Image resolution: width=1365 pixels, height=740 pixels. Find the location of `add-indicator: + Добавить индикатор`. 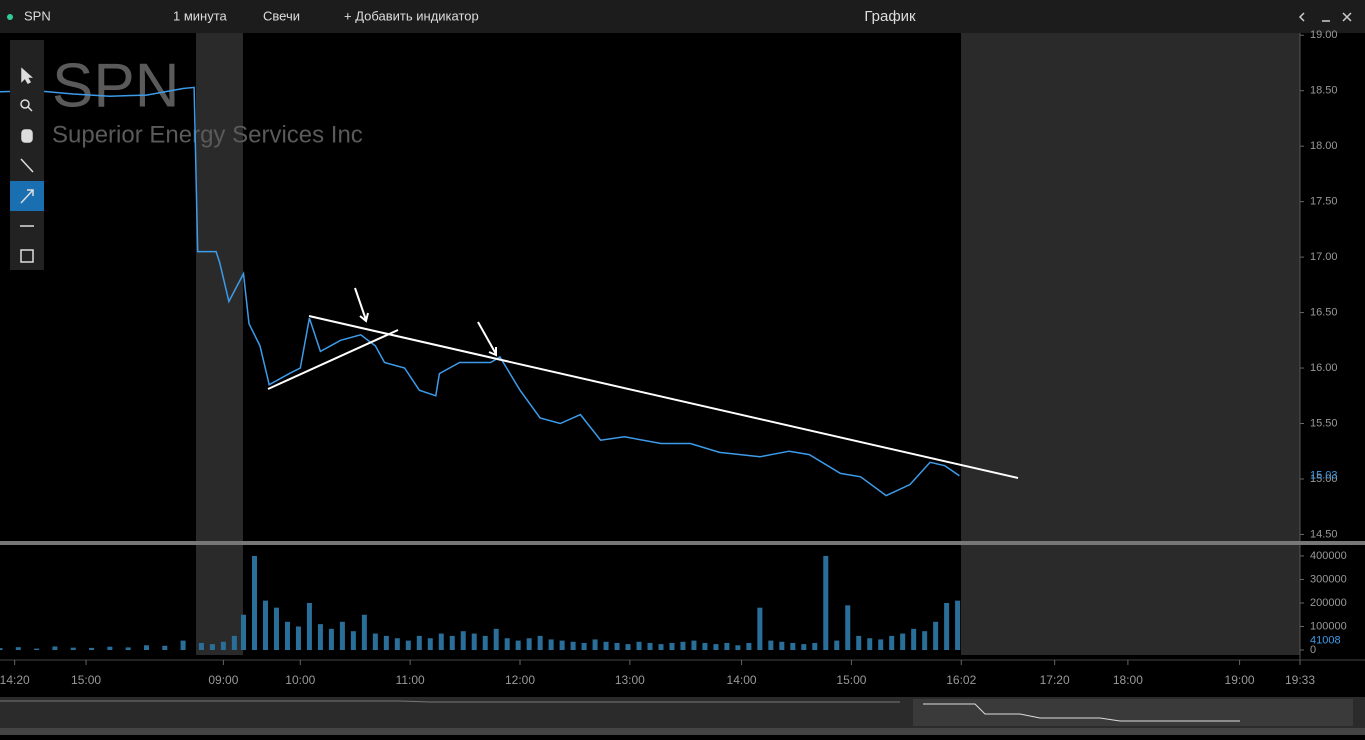

add-indicator: + Добавить индикатор is located at coordinates (411, 15).